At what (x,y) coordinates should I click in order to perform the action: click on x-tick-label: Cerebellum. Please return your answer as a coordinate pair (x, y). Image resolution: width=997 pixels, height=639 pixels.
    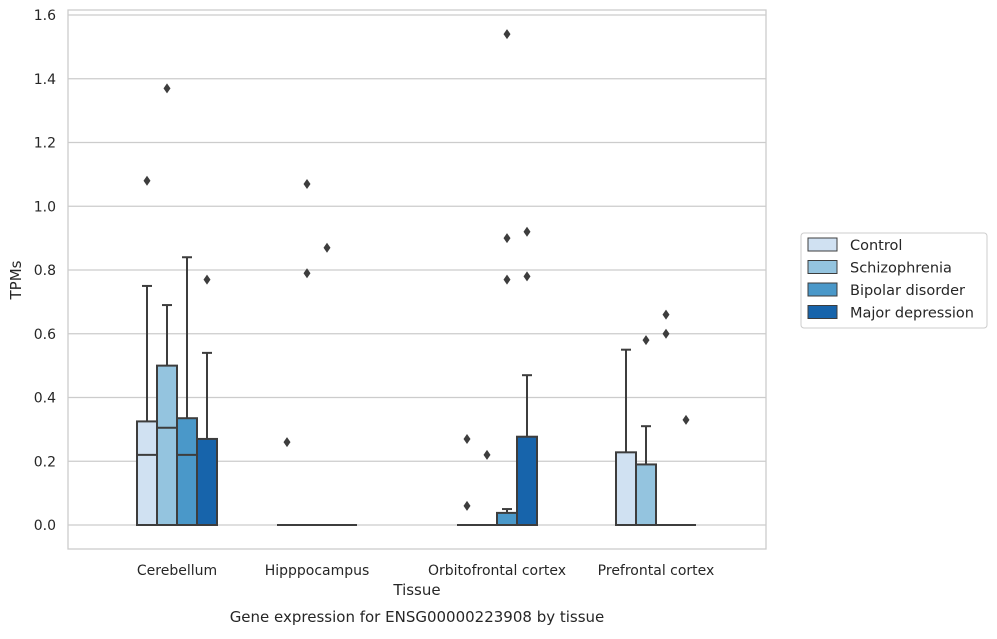
    Looking at the image, I should click on (177, 571).